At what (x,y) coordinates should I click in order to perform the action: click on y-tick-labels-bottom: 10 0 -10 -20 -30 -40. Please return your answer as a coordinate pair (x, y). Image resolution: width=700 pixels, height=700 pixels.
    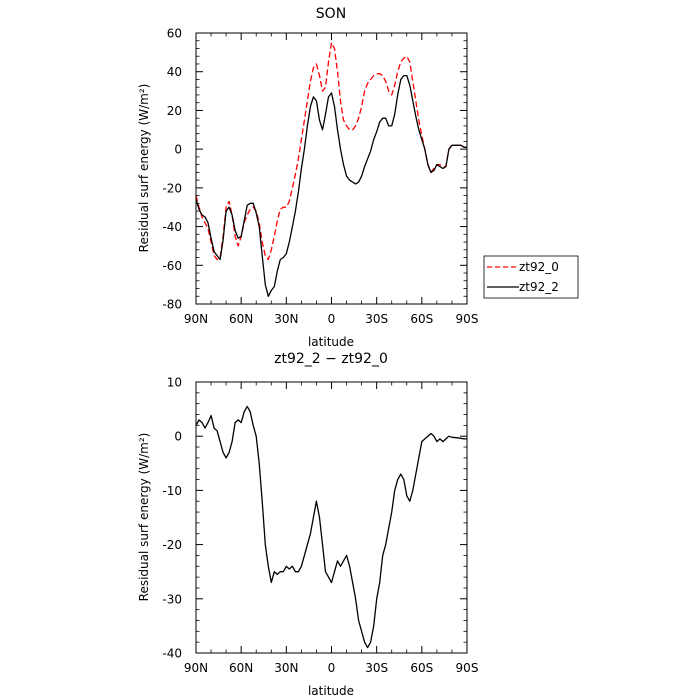
    Looking at the image, I should click on (172, 518).